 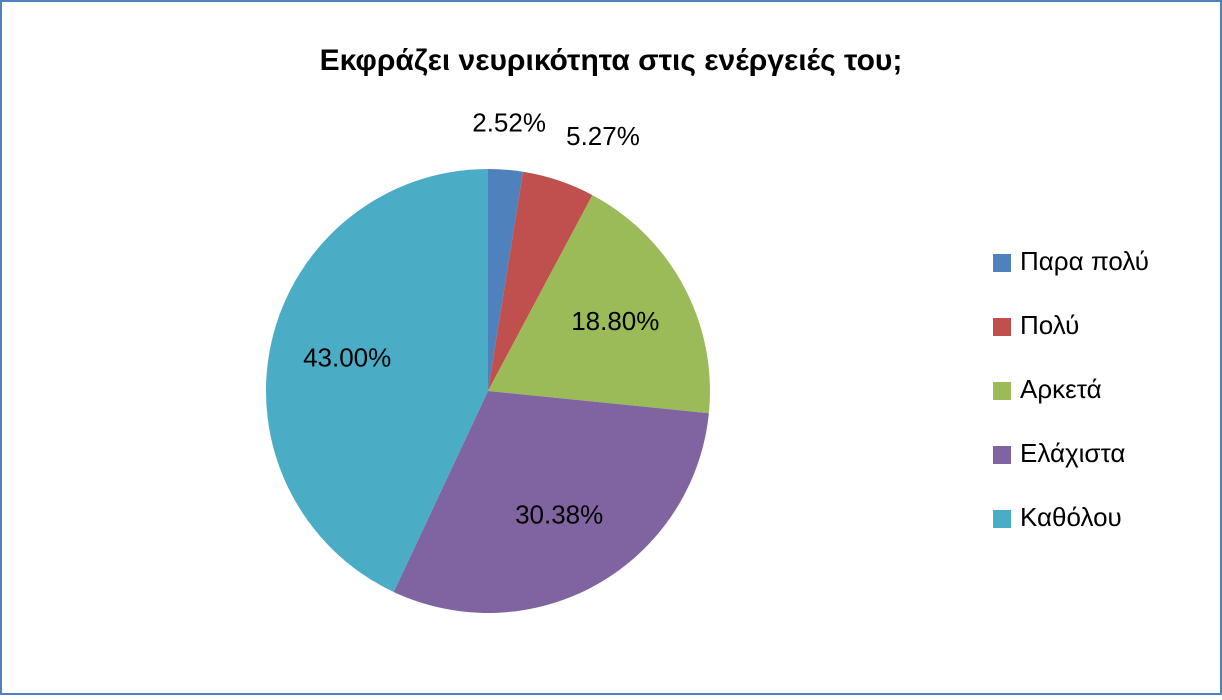 What do you see at coordinates (1049, 325) in the screenshot?
I see `legend-label: Πολύ` at bounding box center [1049, 325].